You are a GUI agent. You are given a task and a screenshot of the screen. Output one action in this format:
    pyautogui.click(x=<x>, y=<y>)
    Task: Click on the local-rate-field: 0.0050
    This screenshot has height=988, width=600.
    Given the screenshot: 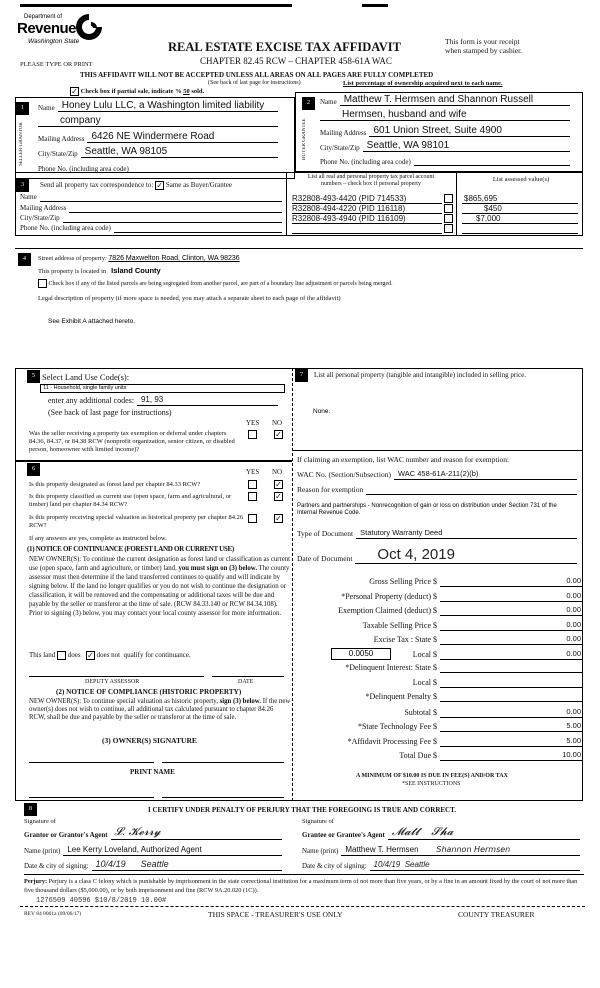 What is the action you would take?
    pyautogui.click(x=361, y=654)
    